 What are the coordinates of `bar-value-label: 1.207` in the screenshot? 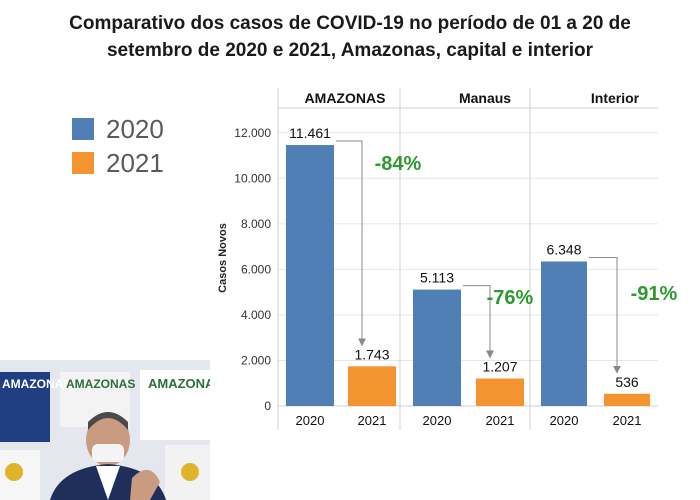 It's located at (499, 367).